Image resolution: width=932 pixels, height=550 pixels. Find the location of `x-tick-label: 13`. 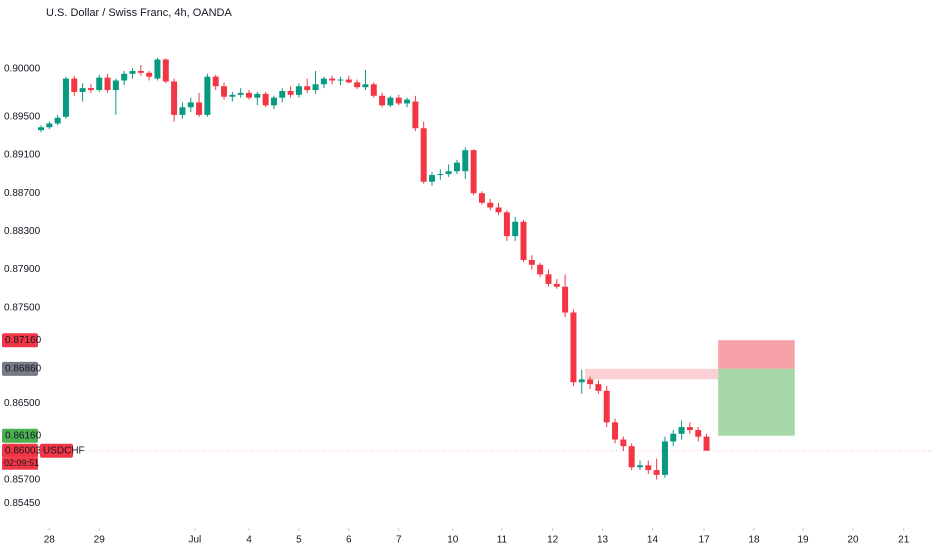

x-tick-label: 13 is located at coordinates (603, 540).